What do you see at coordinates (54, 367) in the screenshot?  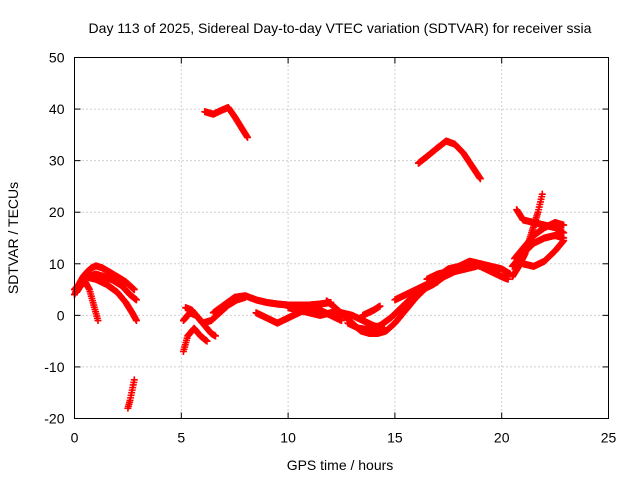 I see `y-tick-label: -10` at bounding box center [54, 367].